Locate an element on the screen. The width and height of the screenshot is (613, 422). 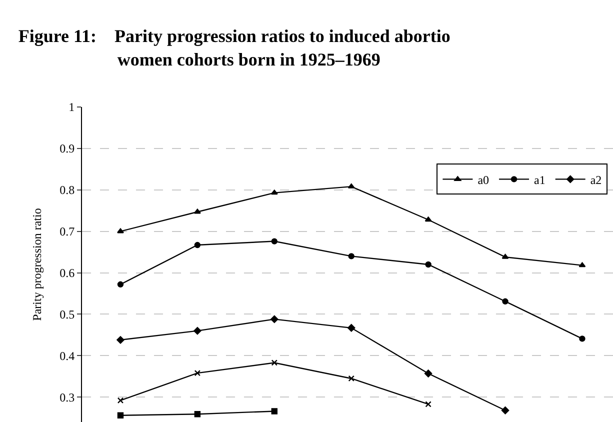
chart-title: Figure 11: Parity progression ratios to induced abortio is located at coordinates (234, 36).